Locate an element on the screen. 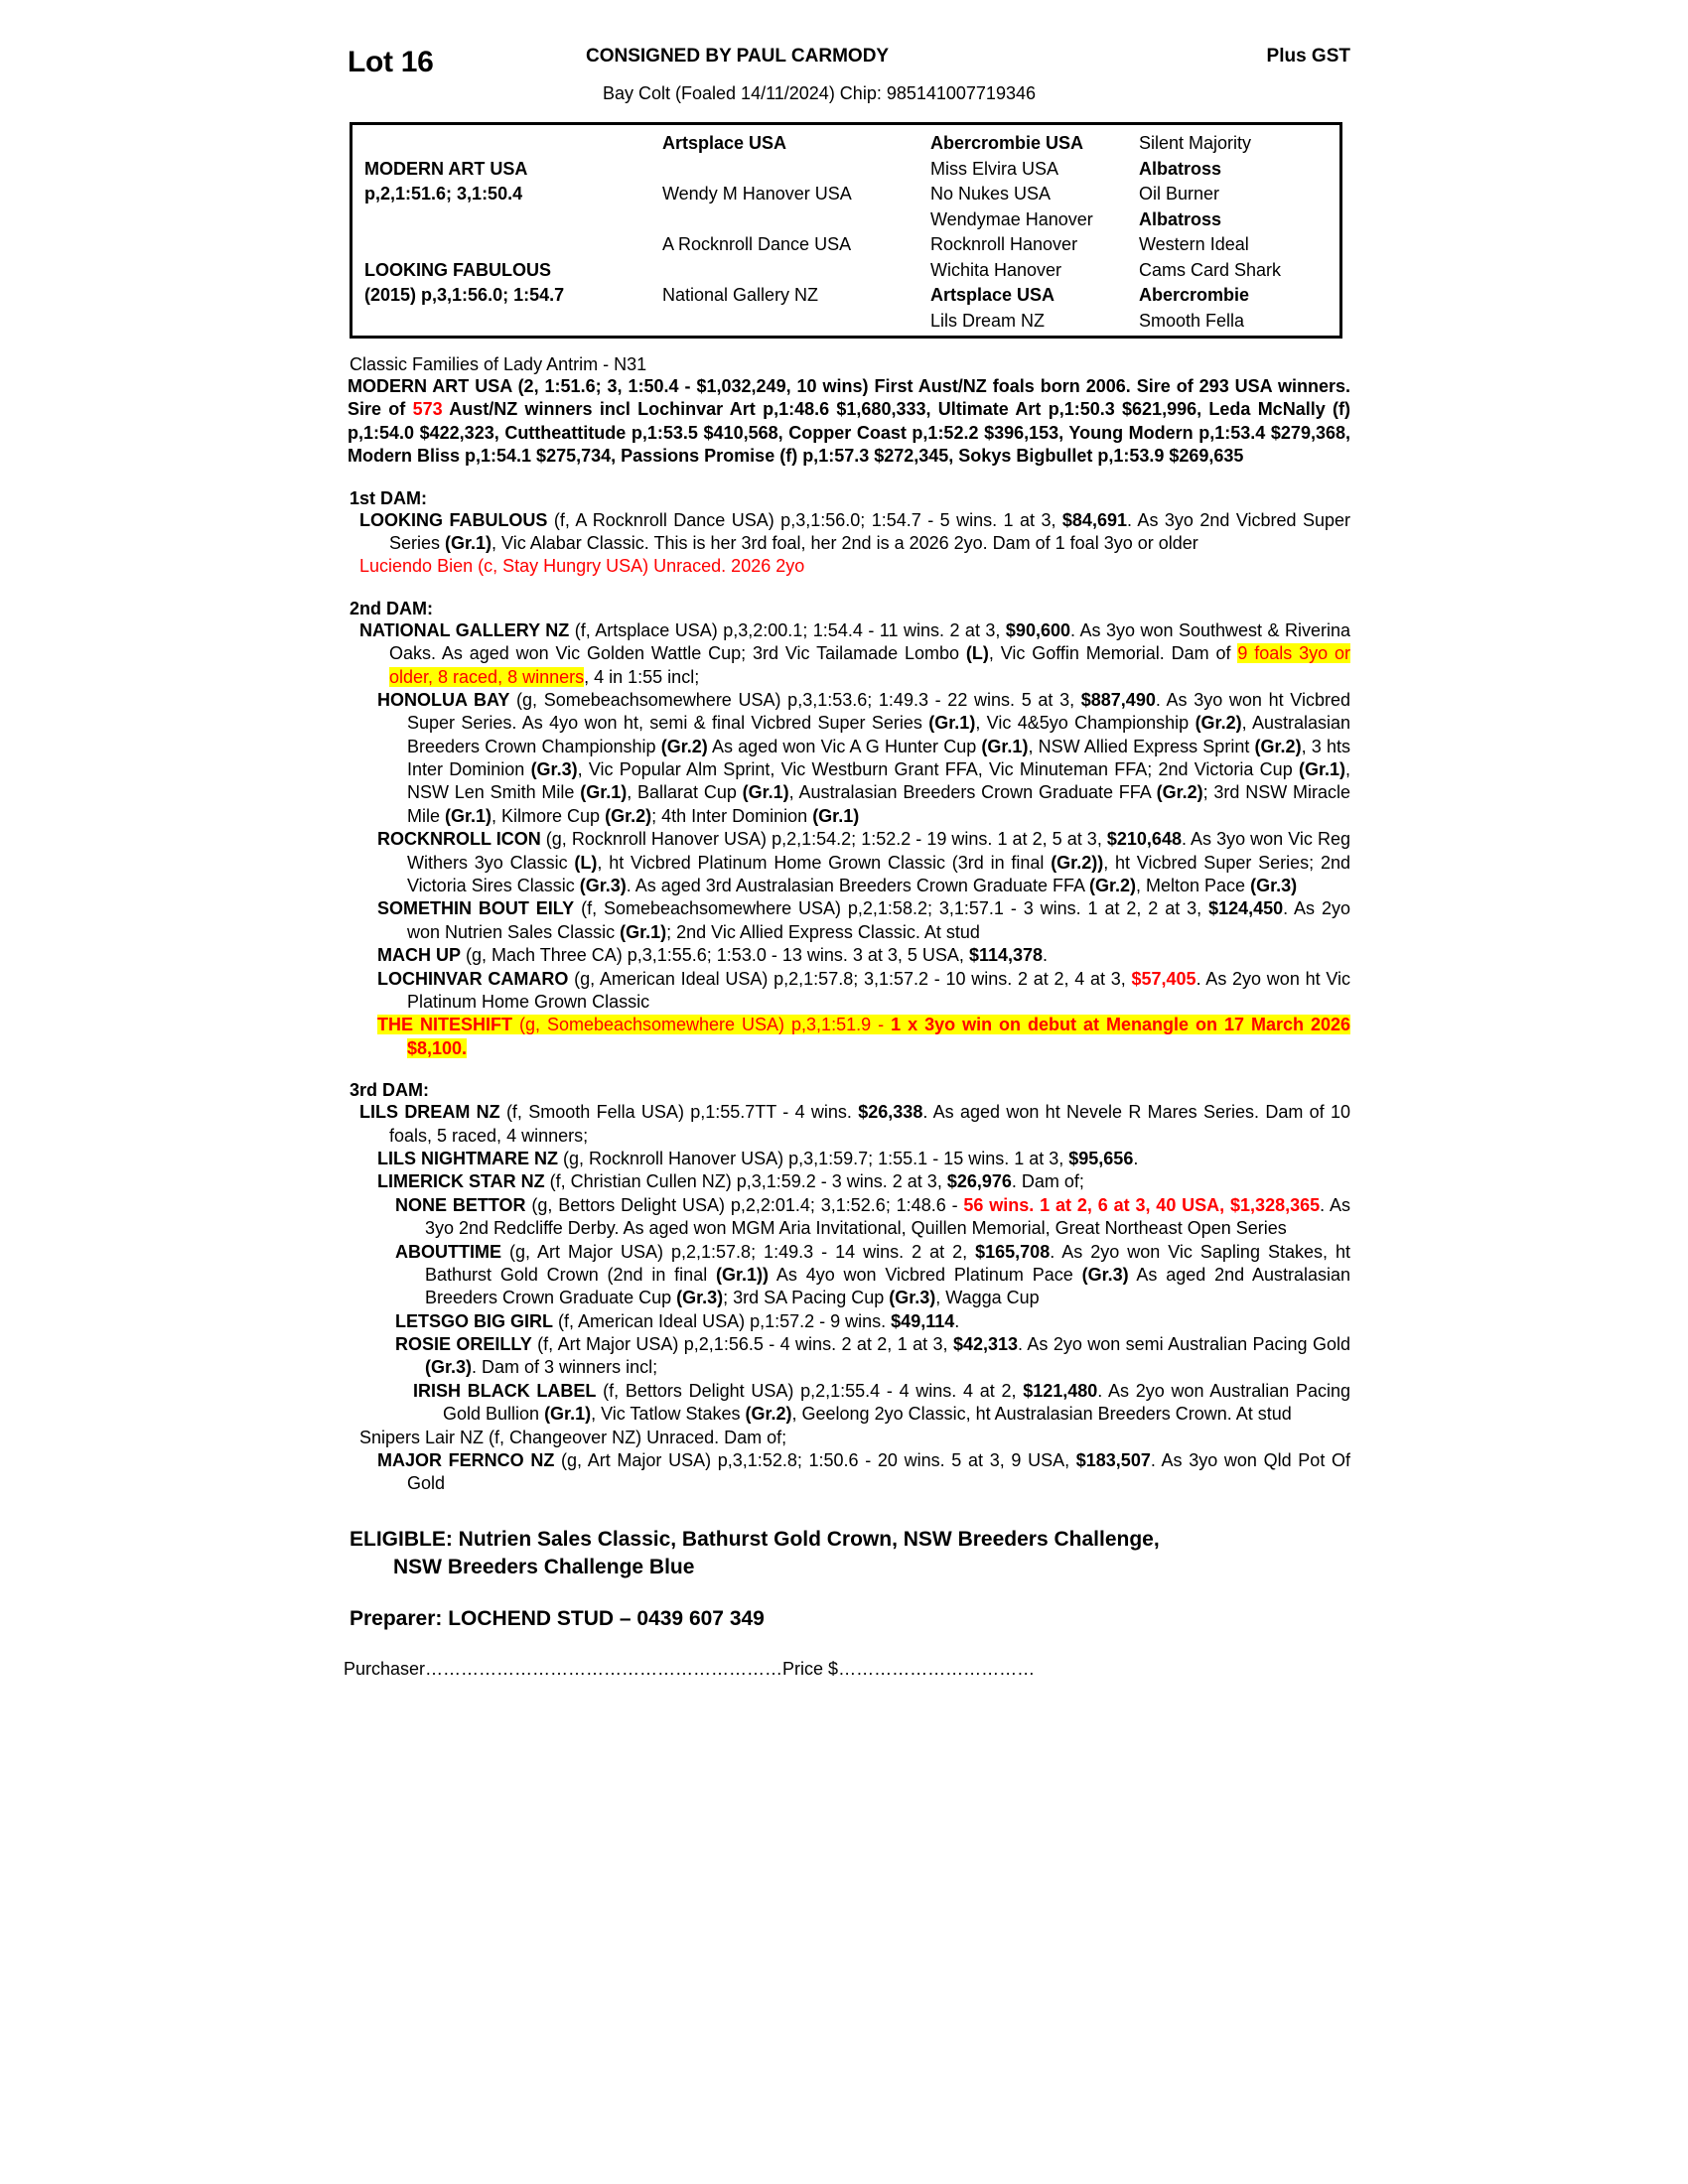 This screenshot has width=1688, height=2184. entry-red-stat: $57,405 is located at coordinates (1163, 978).